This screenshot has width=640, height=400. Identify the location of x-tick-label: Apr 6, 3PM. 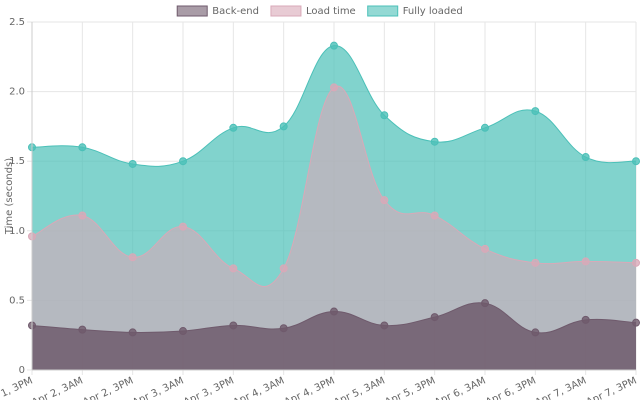
(511, 387).